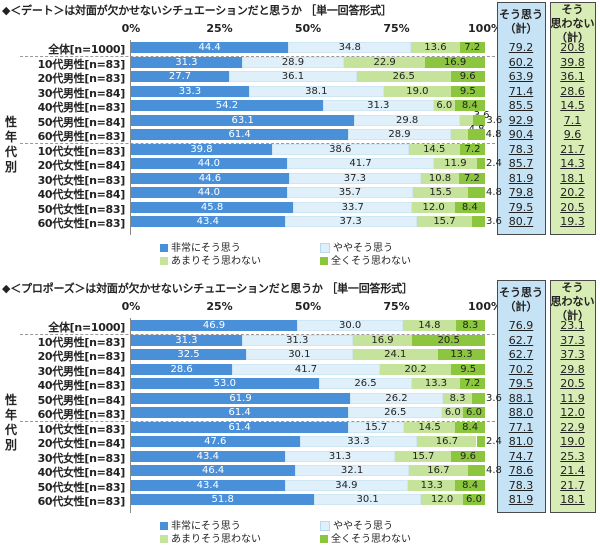 Image resolution: width=600 pixels, height=558 pixels. I want to click on bar-row: 51.8 30.1 12.0 6.0, so click(308, 499).